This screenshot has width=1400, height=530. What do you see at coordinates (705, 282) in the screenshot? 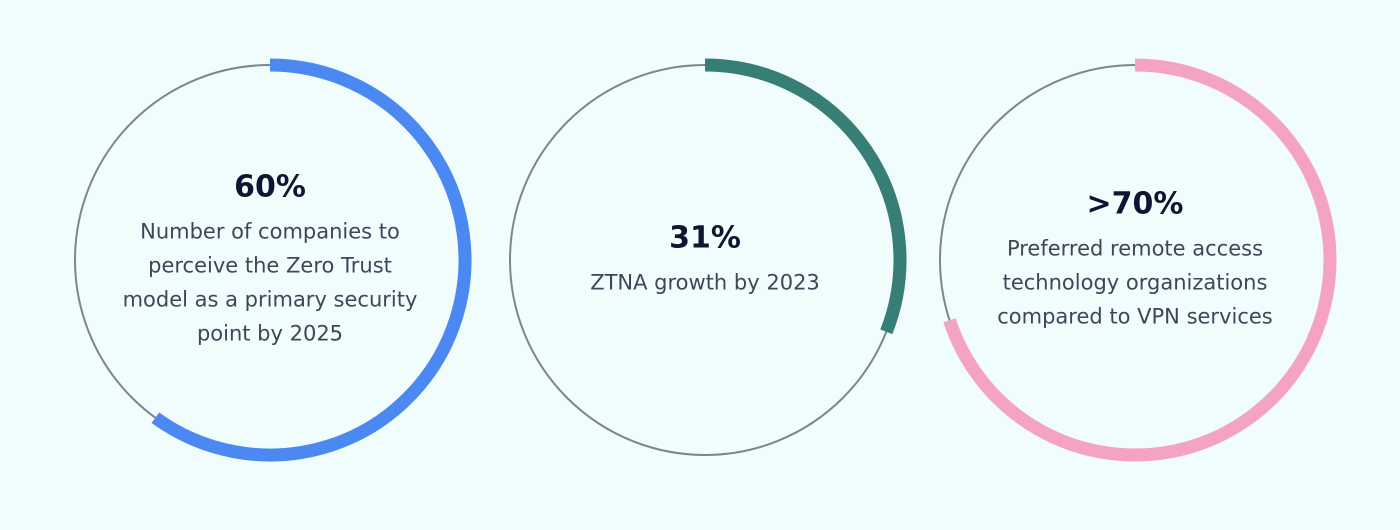
I see `description: ZTNA growth by 2023` at bounding box center [705, 282].